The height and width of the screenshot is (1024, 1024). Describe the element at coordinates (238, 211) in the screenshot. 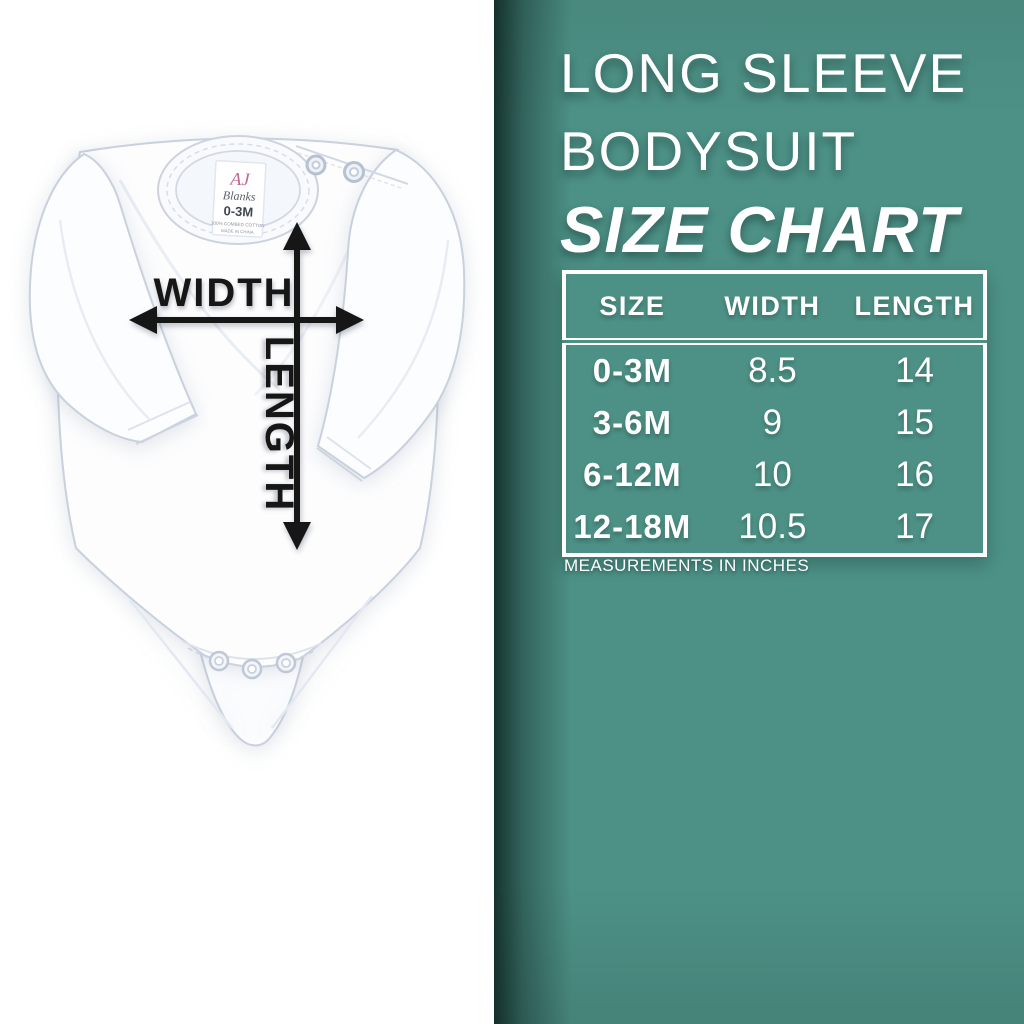

I see `tag-size-text: 0-3M` at that location.